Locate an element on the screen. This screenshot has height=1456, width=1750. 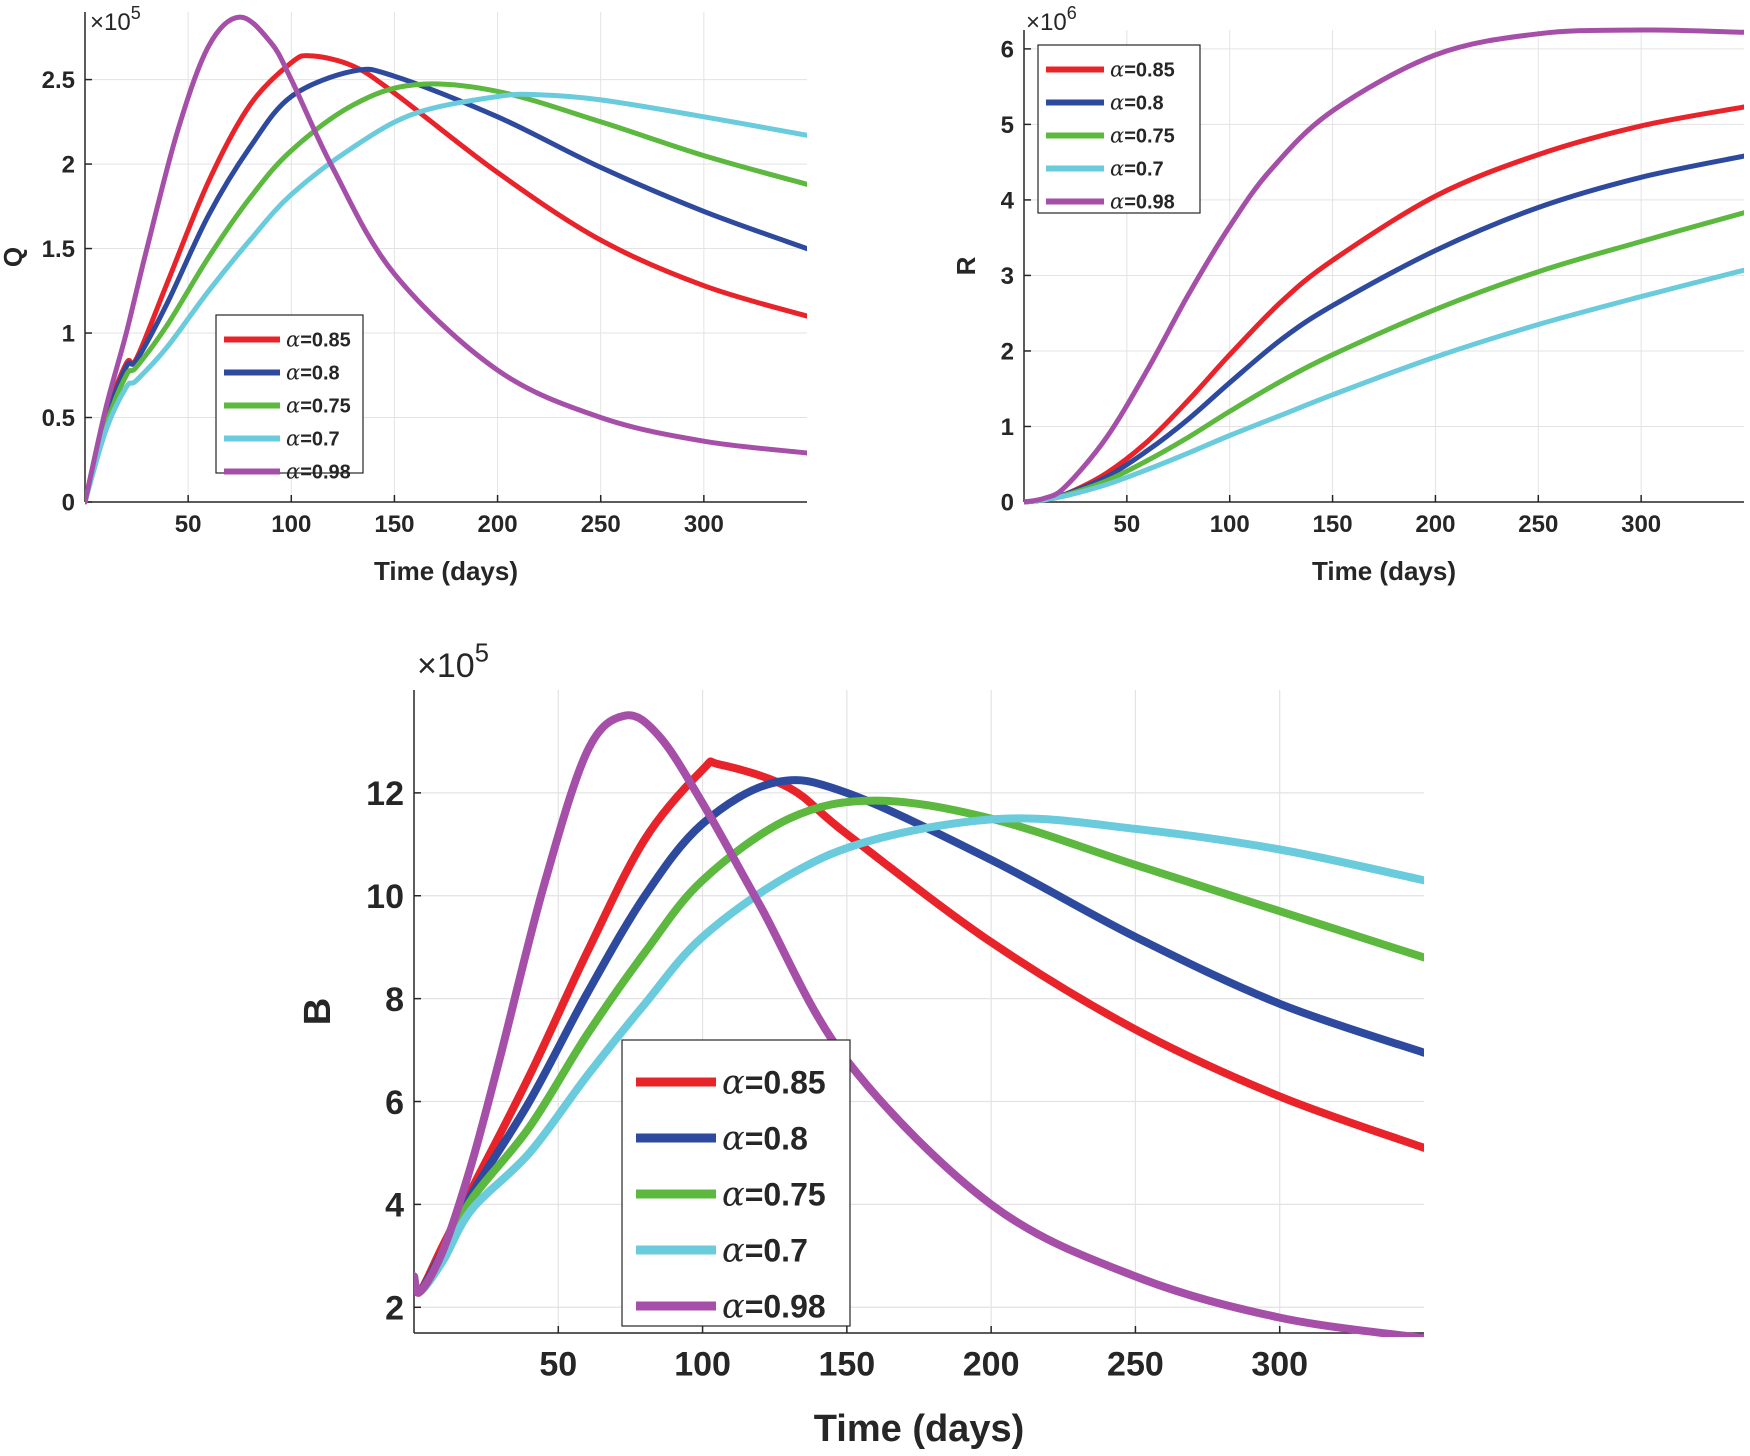
y-tick-label: 3 is located at coordinates (1007, 276).